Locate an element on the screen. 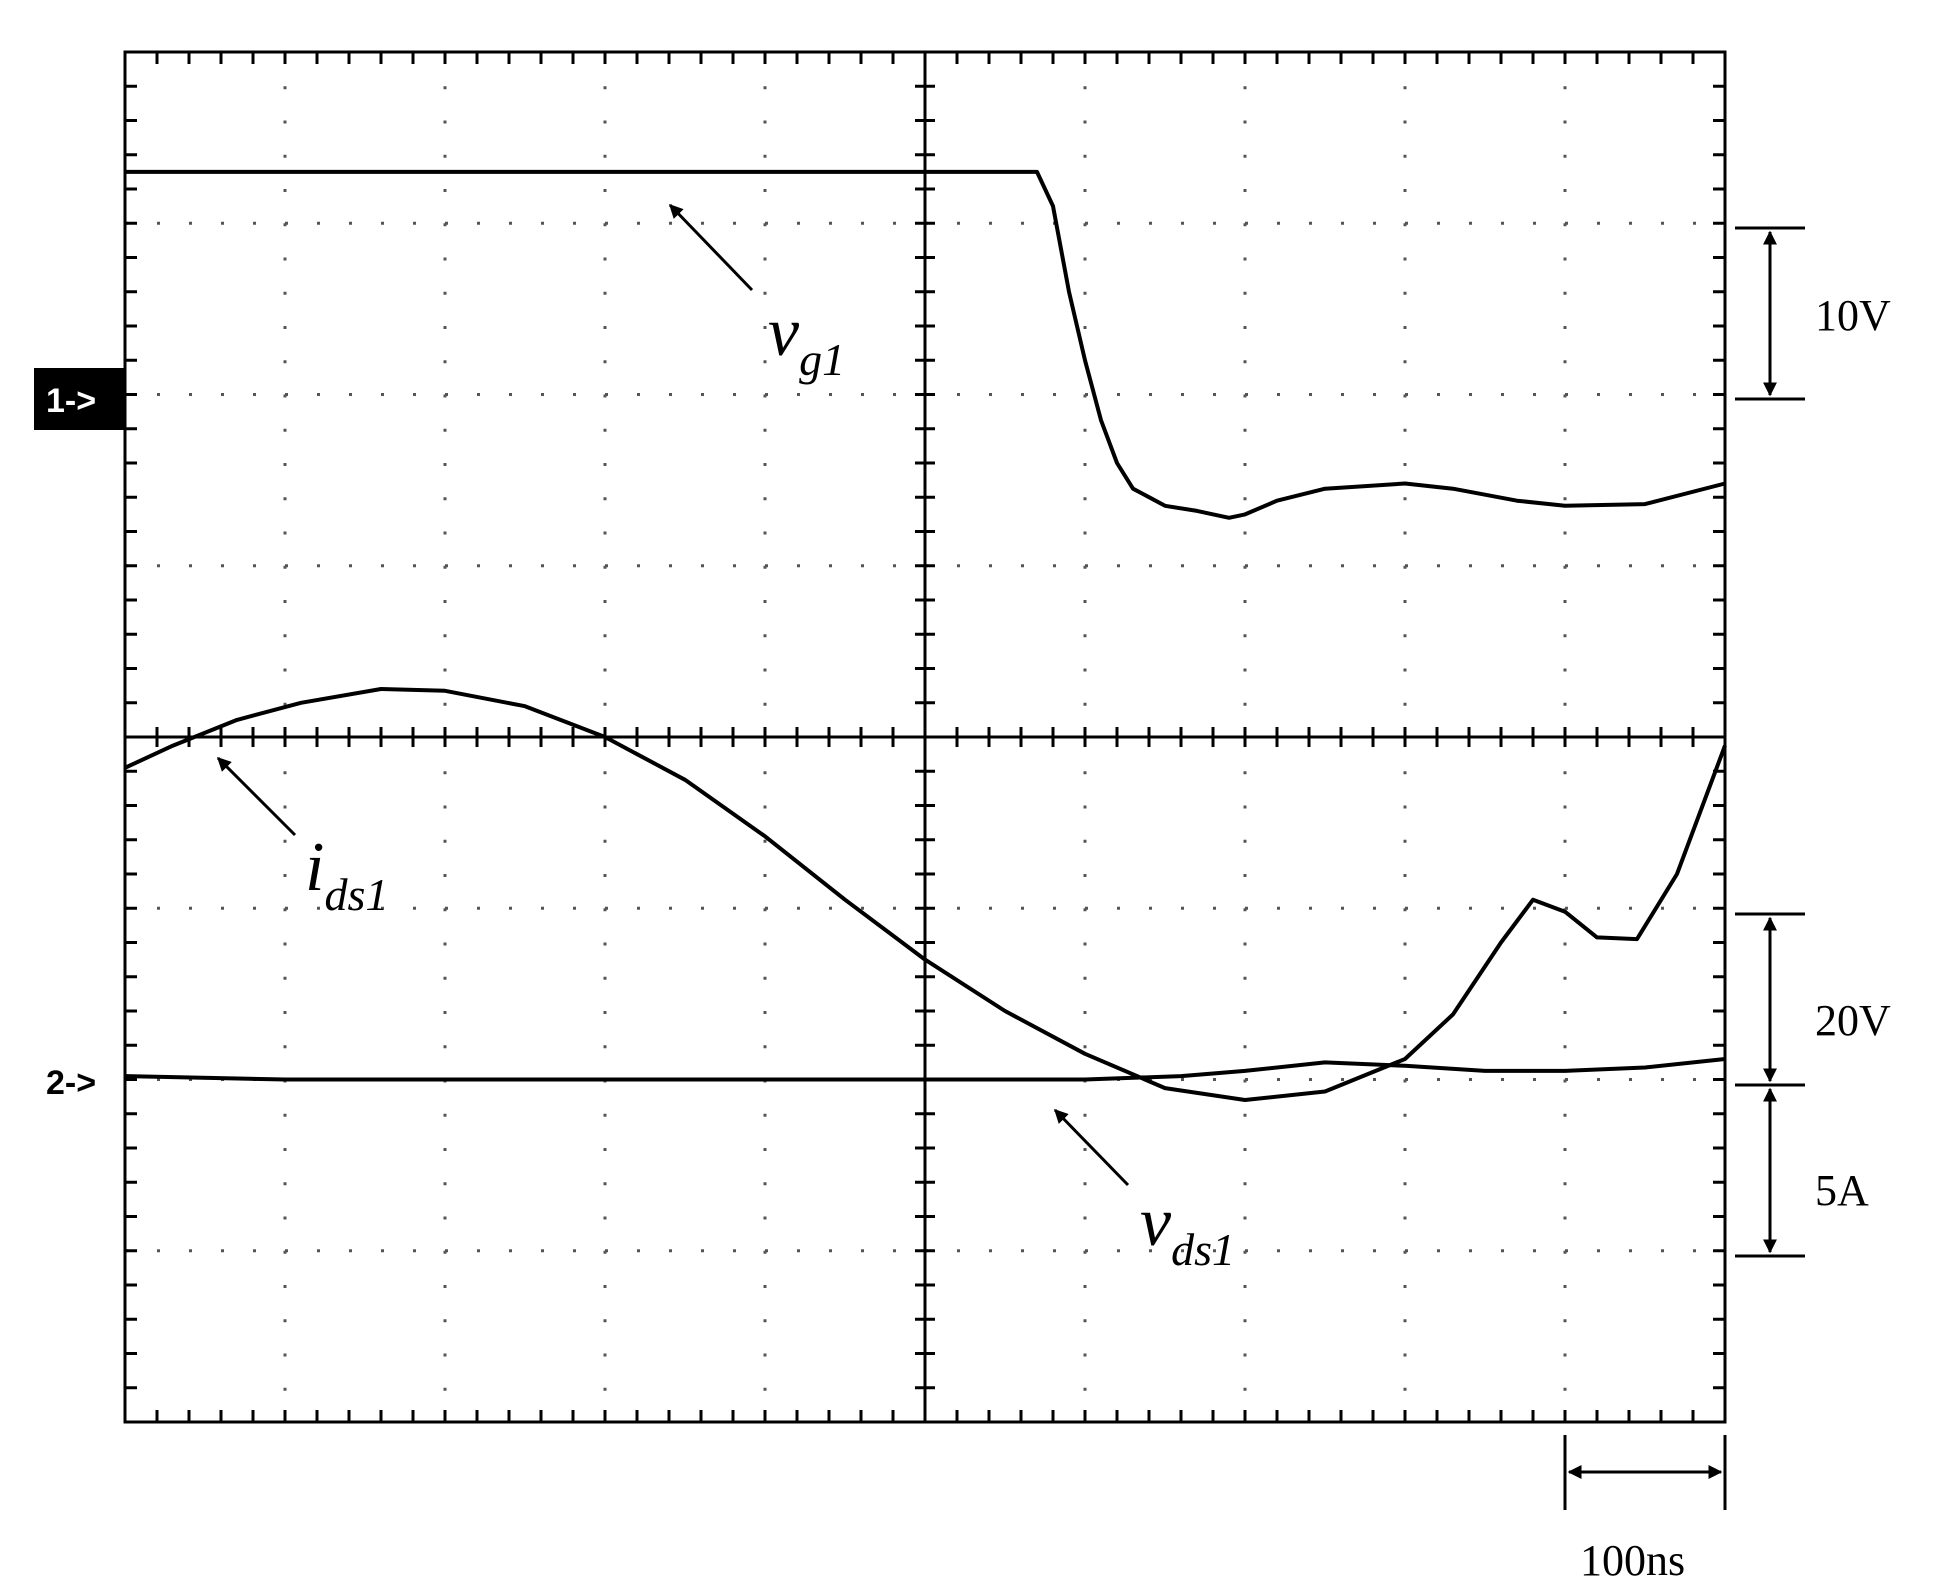  vds1-annotation: vds1 is located at coordinates (1144, 1191).